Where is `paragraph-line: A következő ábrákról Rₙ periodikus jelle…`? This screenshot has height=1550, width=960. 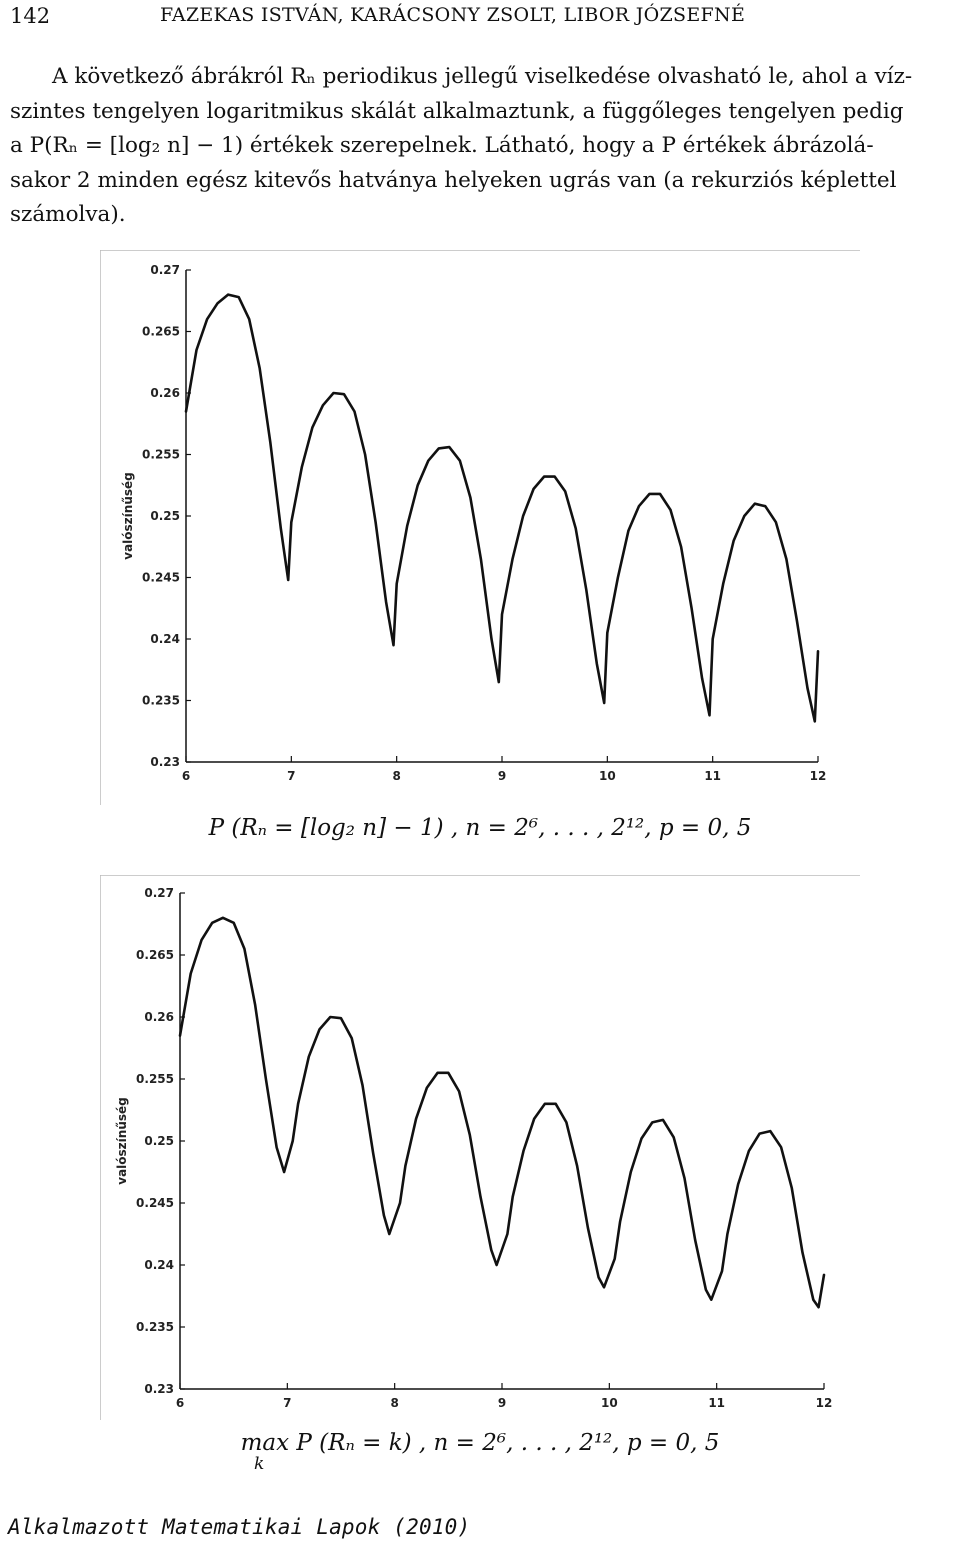 paragraph-line: A következő ábrákról Rₙ periodikus jelle… is located at coordinates (482, 76).